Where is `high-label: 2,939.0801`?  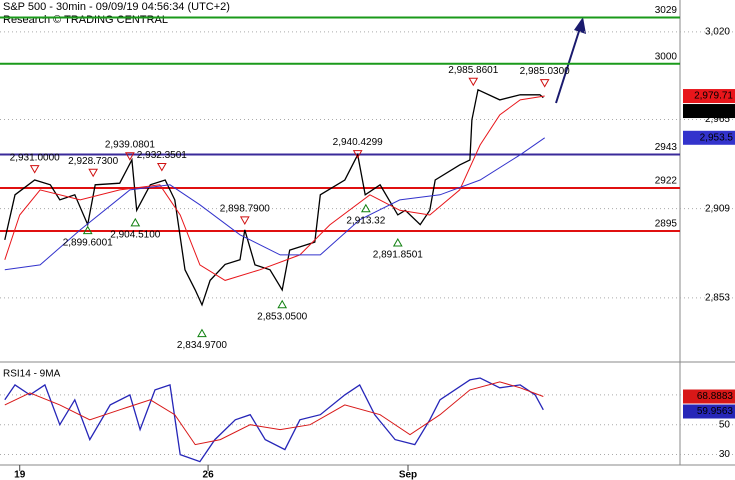
high-label: 2,939.0801 is located at coordinates (130, 144).